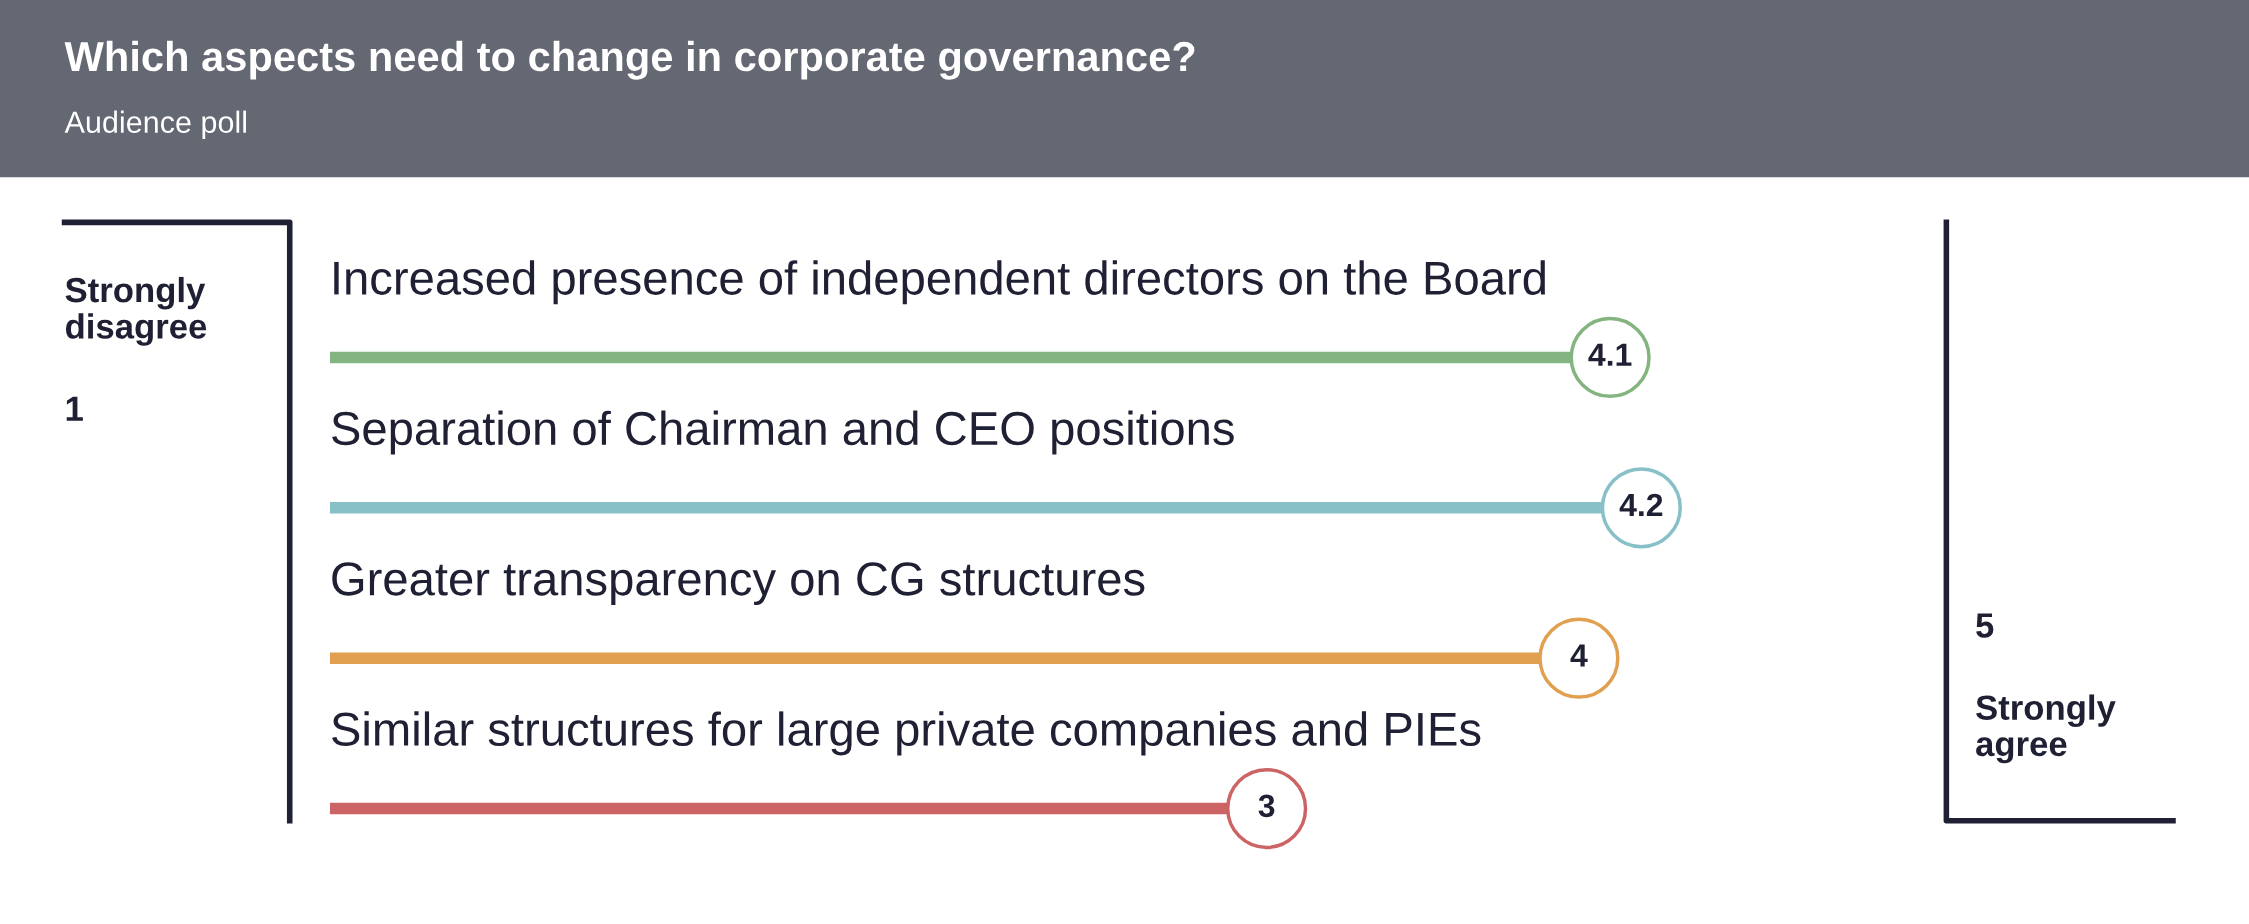  I want to click on text: Which aspects need to change in corporate governance?, so click(629, 60).